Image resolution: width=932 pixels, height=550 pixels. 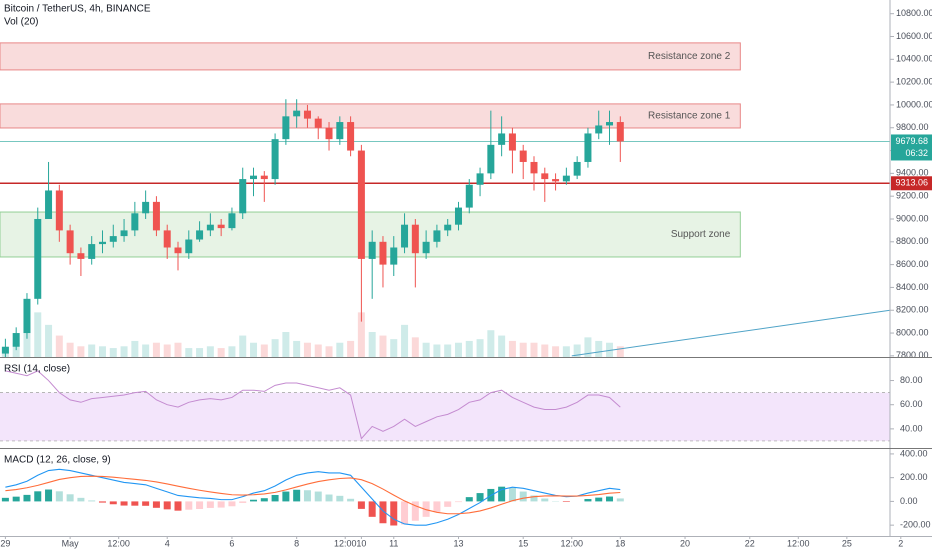 What do you see at coordinates (313, 497) in the screenshot?
I see `macd-line` at bounding box center [313, 497].